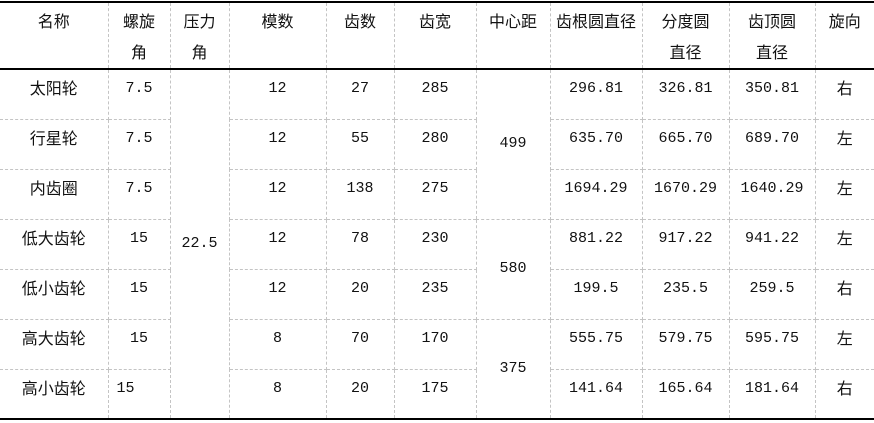 Image resolution: width=874 pixels, height=423 pixels. I want to click on teeth-count: 78, so click(360, 244).